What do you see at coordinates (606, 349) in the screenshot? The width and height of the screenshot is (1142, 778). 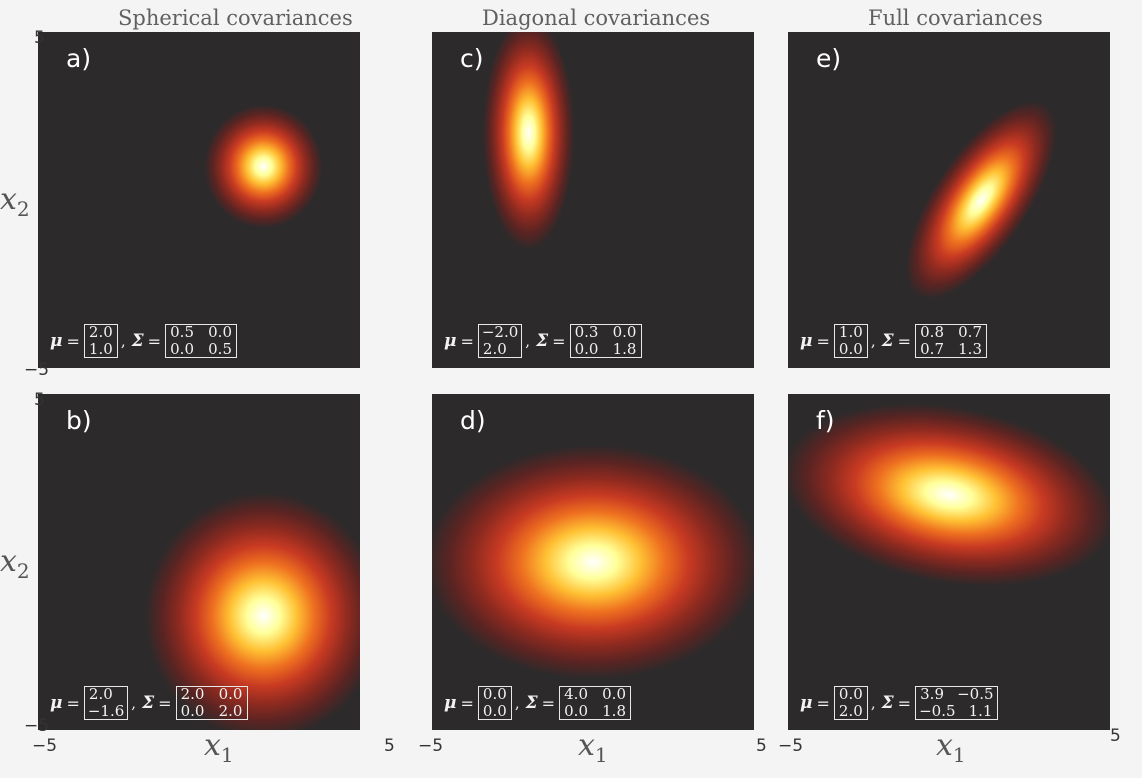 I see `covariance-row: 0.0 1.8` at bounding box center [606, 349].